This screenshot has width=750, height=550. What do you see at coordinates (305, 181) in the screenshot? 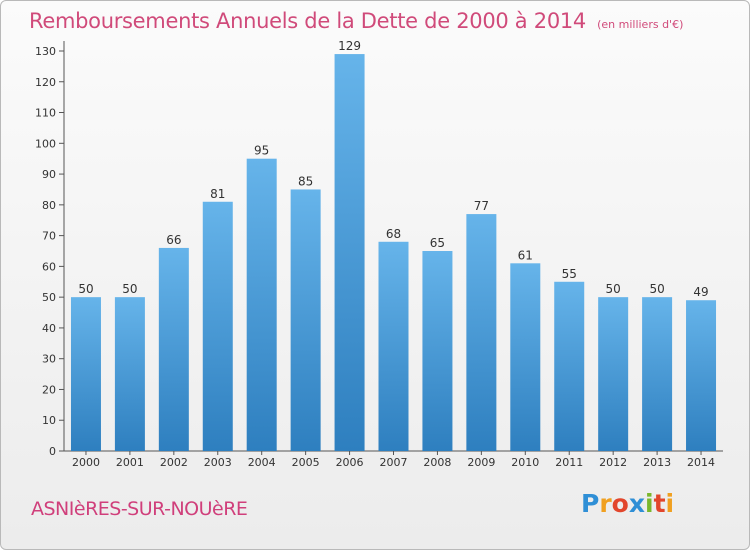
I see `bar-value-label: 85` at bounding box center [305, 181].